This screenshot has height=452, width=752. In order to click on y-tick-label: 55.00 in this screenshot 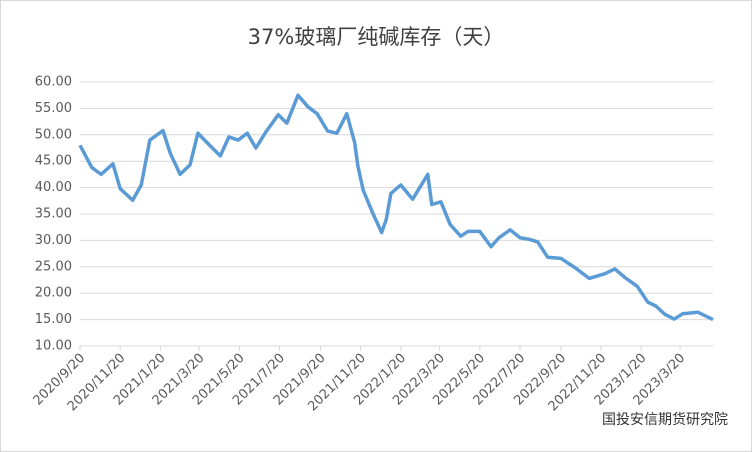, I will do `click(53, 108)`.